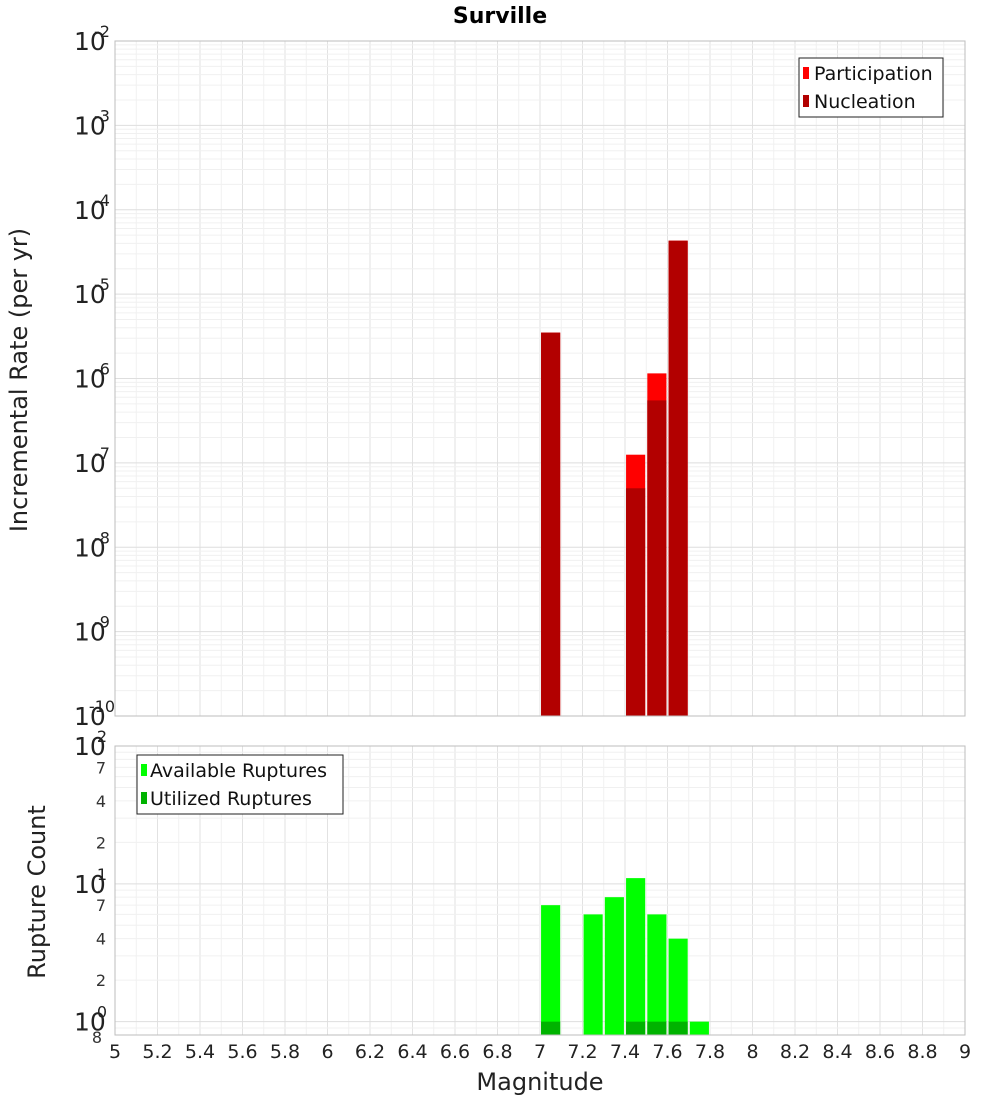 The height and width of the screenshot is (1100, 1000). What do you see at coordinates (625, 1052) in the screenshot?
I see `x-tick-label: 7.4` at bounding box center [625, 1052].